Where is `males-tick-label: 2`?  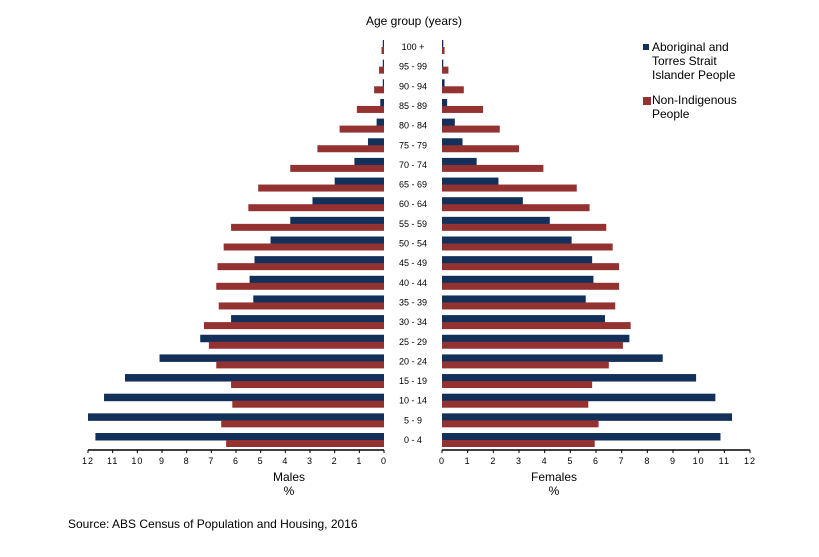
males-tick-label: 2 is located at coordinates (335, 461).